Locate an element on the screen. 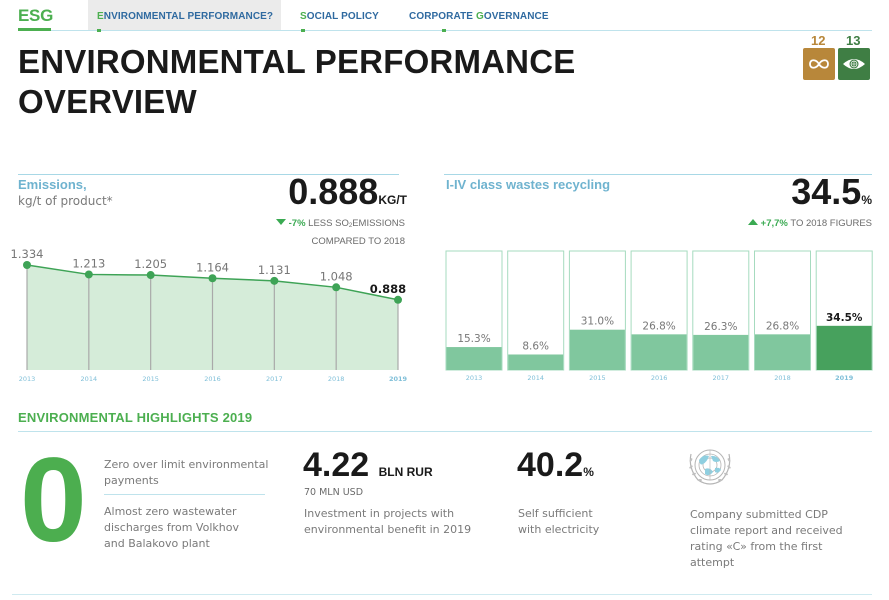 The width and height of the screenshot is (889, 600). tab-environmental-performance: ENVIRONMENTAL PERFORMANCE? is located at coordinates (184, 15).